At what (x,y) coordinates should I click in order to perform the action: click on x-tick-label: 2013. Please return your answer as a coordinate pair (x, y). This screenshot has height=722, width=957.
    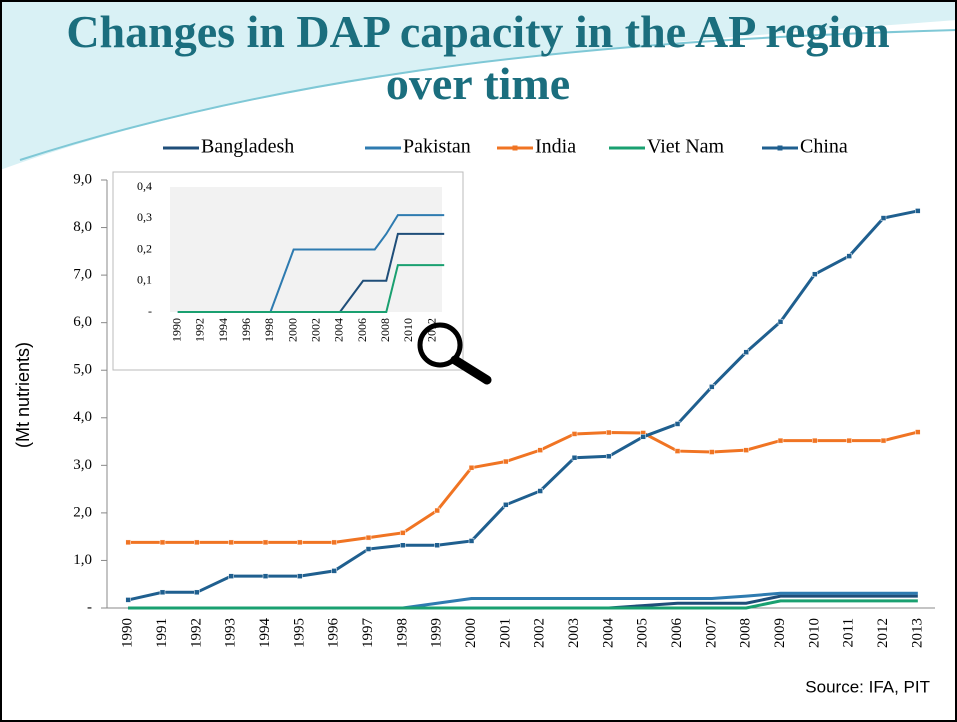
    Looking at the image, I should click on (917, 633).